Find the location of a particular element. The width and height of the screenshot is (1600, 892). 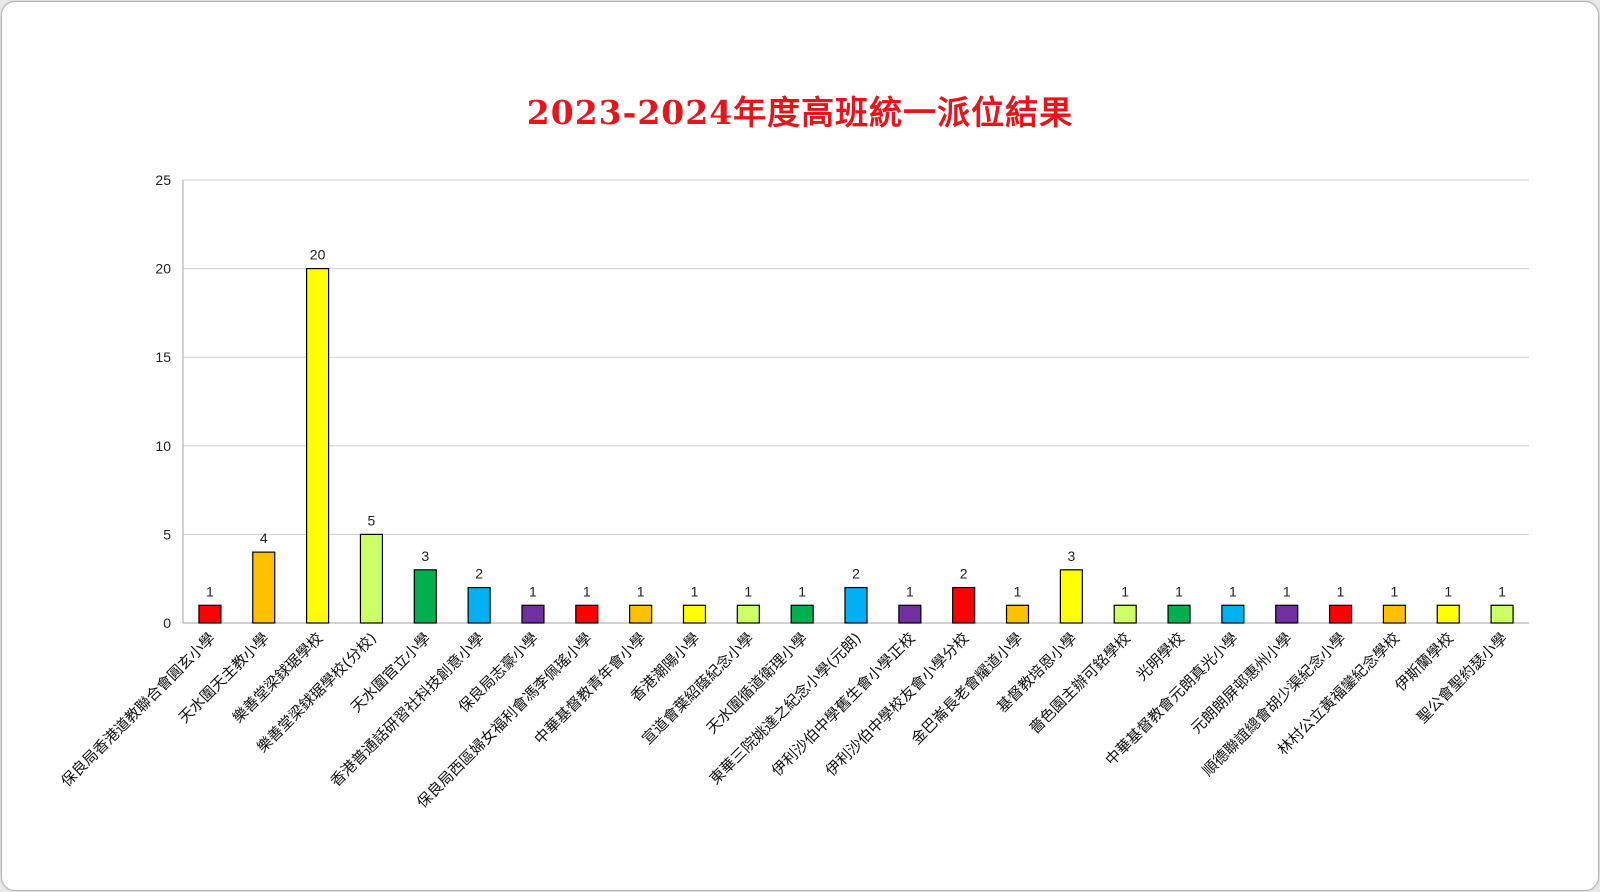

y-tick-label: 25 is located at coordinates (163, 180).